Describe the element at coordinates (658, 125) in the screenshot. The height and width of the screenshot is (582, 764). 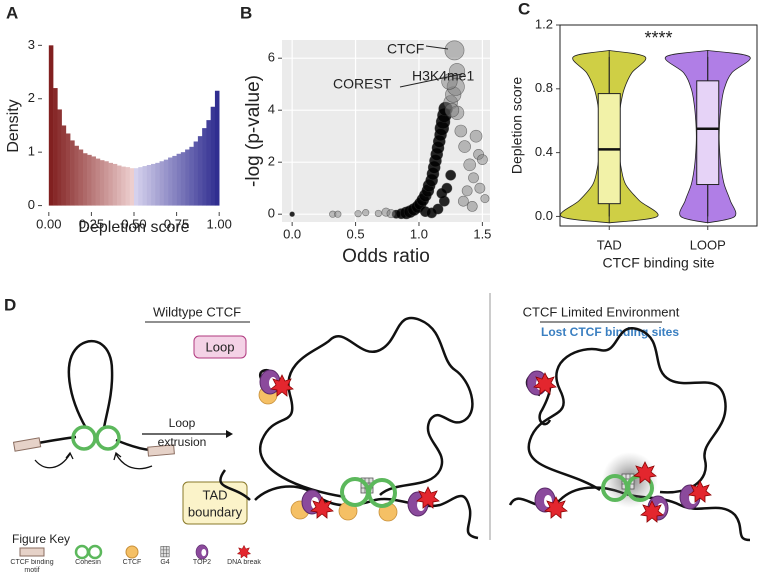
I see `plot-frame` at that location.